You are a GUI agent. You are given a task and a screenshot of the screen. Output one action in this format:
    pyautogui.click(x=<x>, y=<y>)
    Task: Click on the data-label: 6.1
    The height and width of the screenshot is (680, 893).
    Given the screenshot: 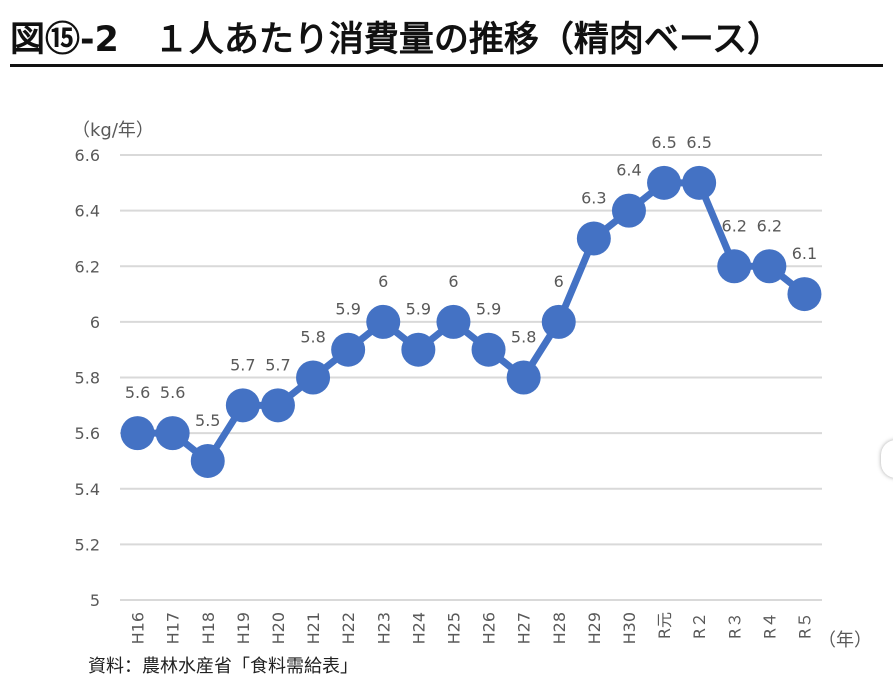 What is the action you would take?
    pyautogui.click(x=804, y=253)
    